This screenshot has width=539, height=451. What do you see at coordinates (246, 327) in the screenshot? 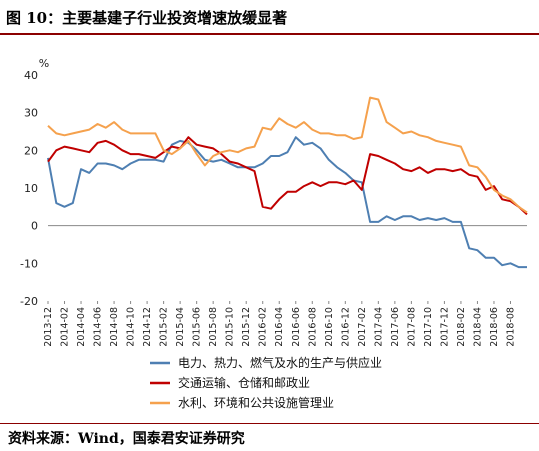
I see `x-tick-label: 2015-12` at bounding box center [246, 327].